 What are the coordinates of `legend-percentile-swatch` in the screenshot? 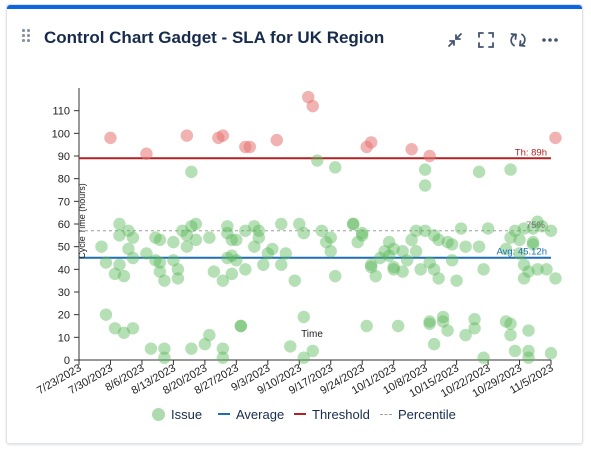 It's located at (386, 414).